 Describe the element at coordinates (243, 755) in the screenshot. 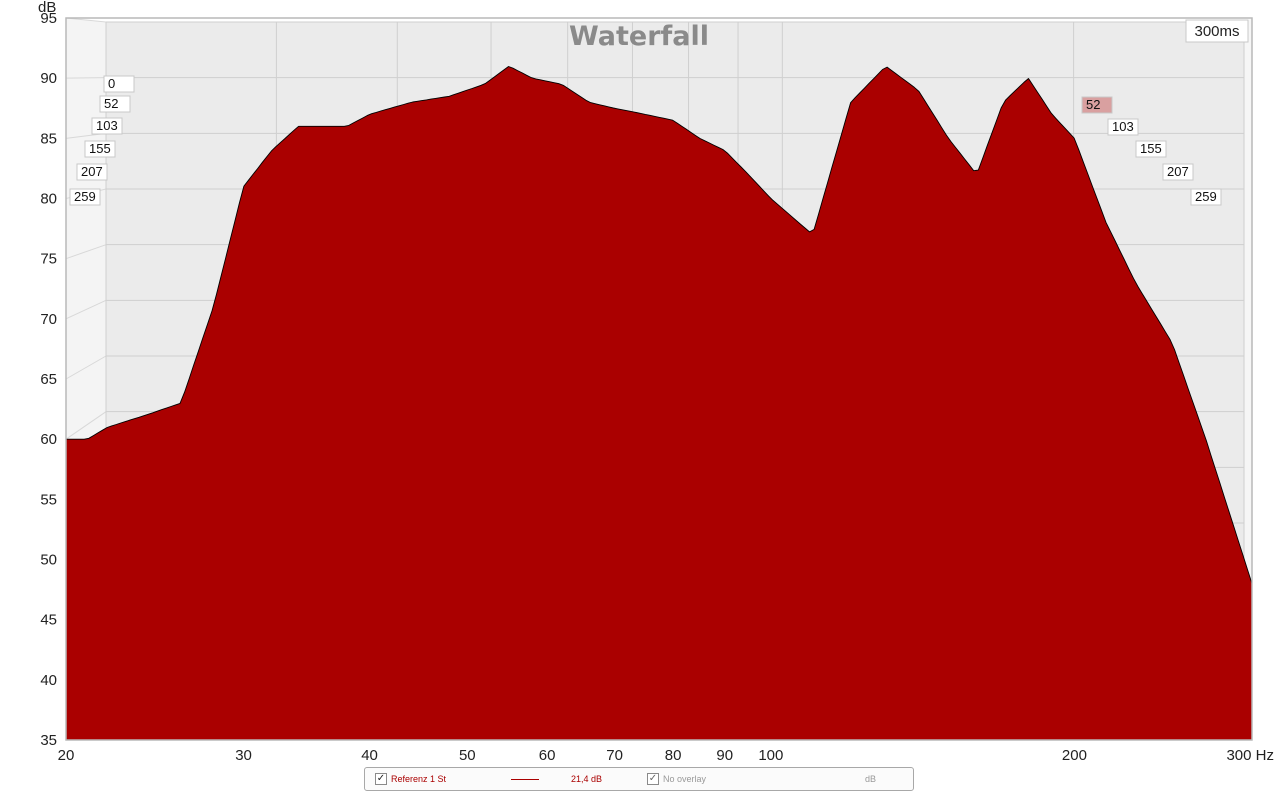

I see `x-tick-label: 30` at that location.